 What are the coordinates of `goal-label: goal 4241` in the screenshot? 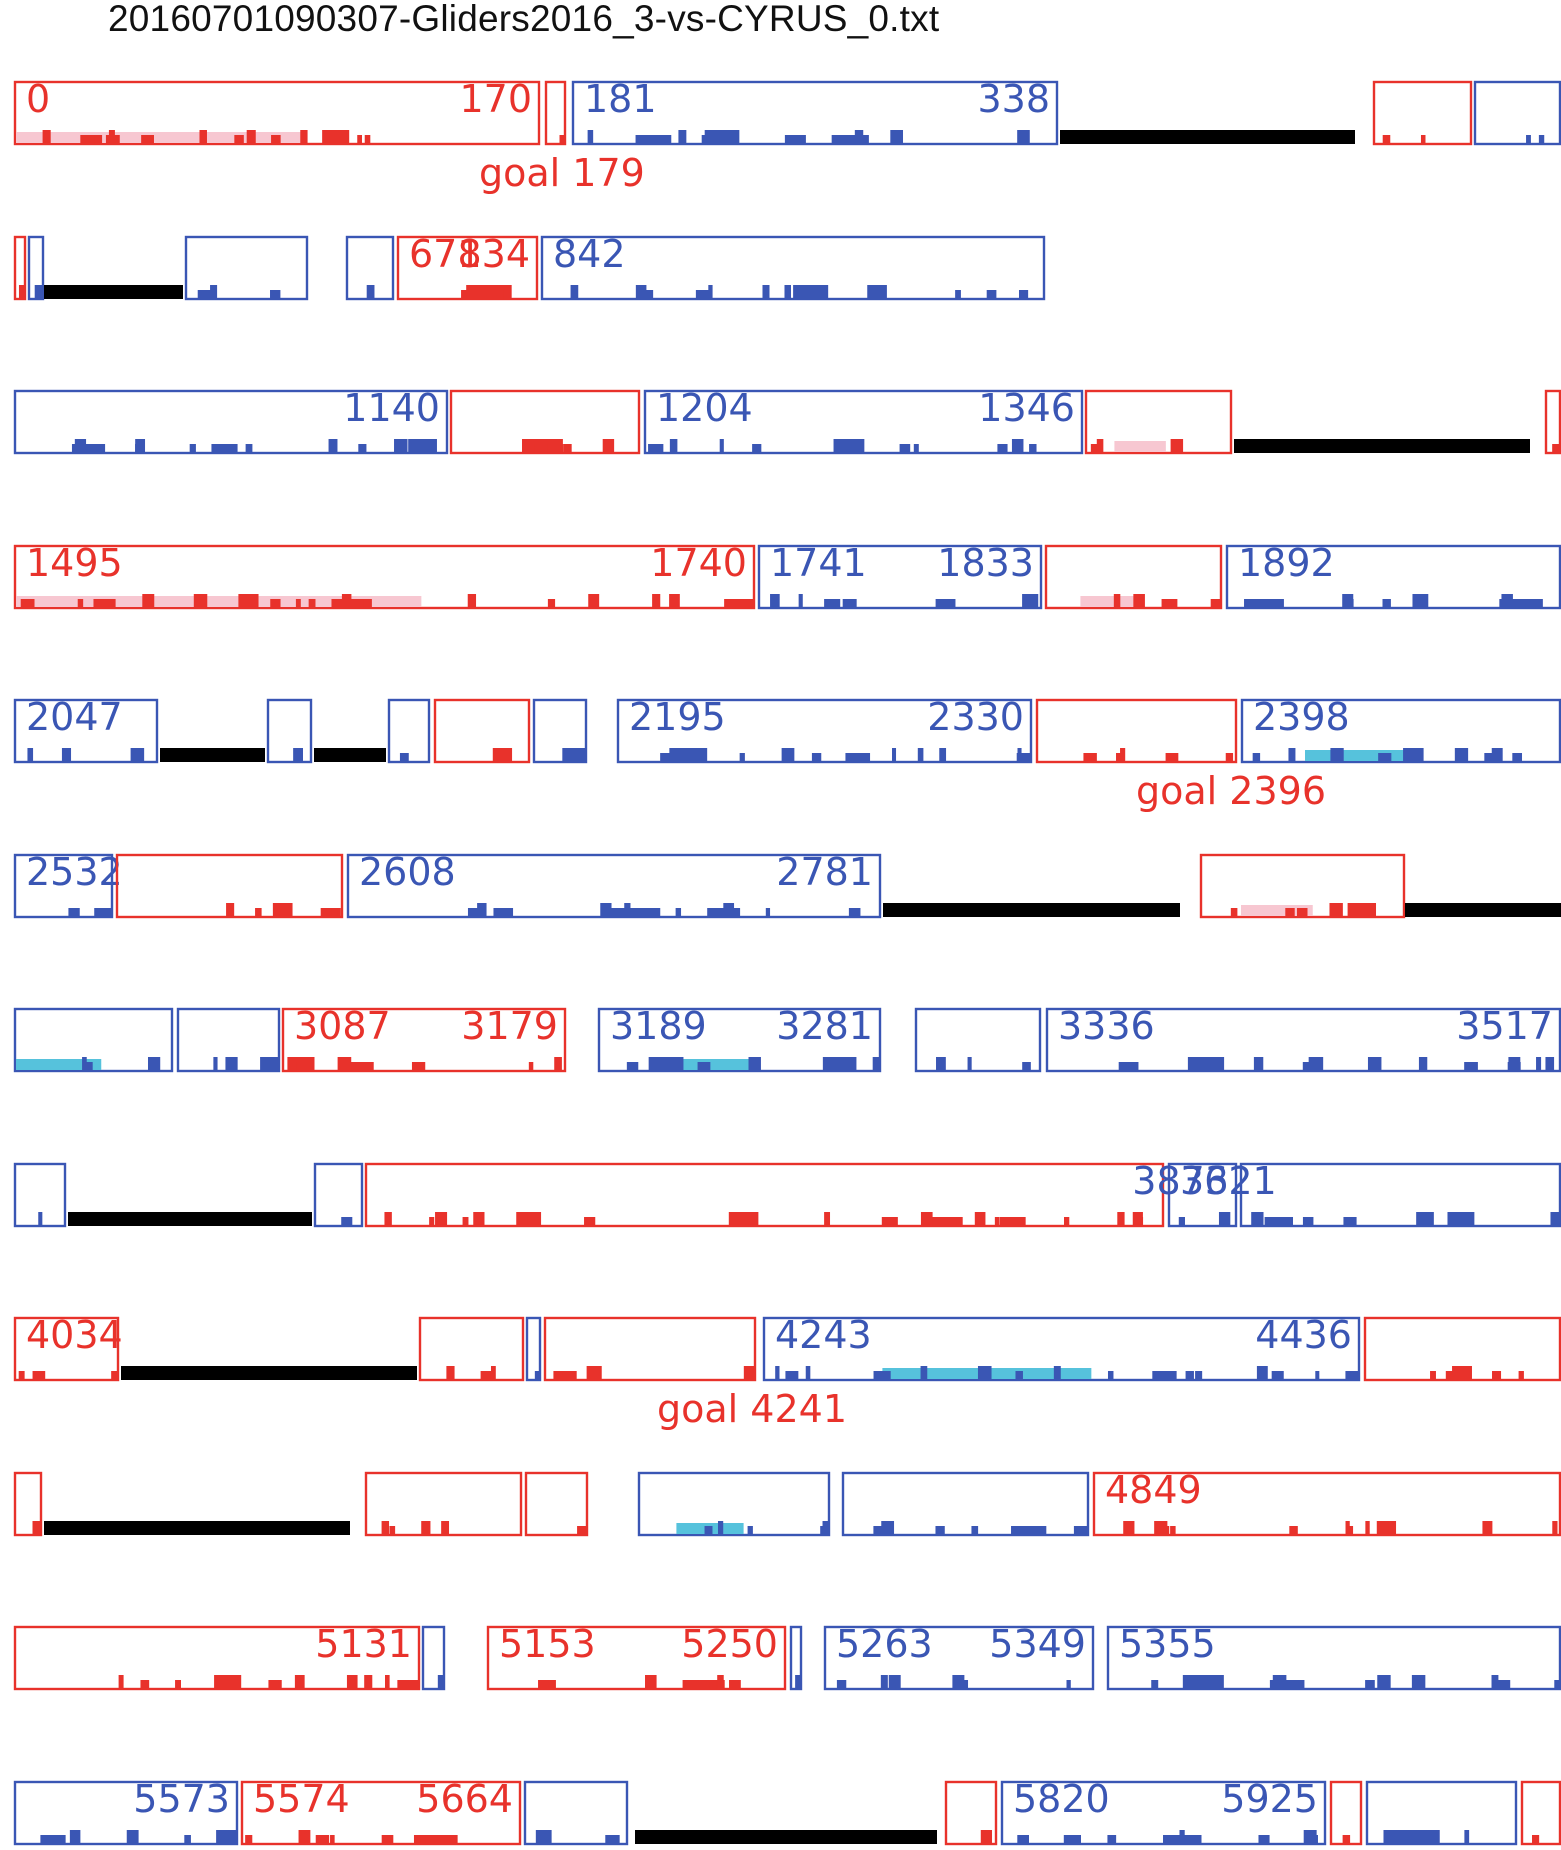 It's located at (752, 1409).